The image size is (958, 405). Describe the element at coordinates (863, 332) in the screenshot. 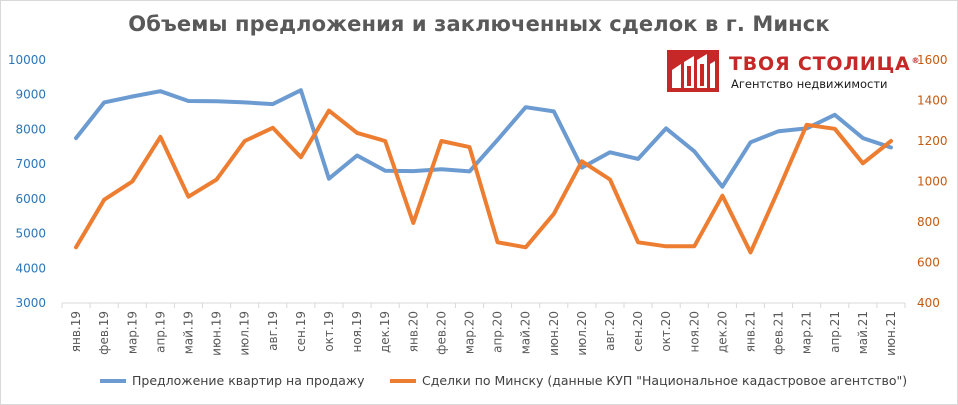

I see `x-tick-label: май.21` at that location.